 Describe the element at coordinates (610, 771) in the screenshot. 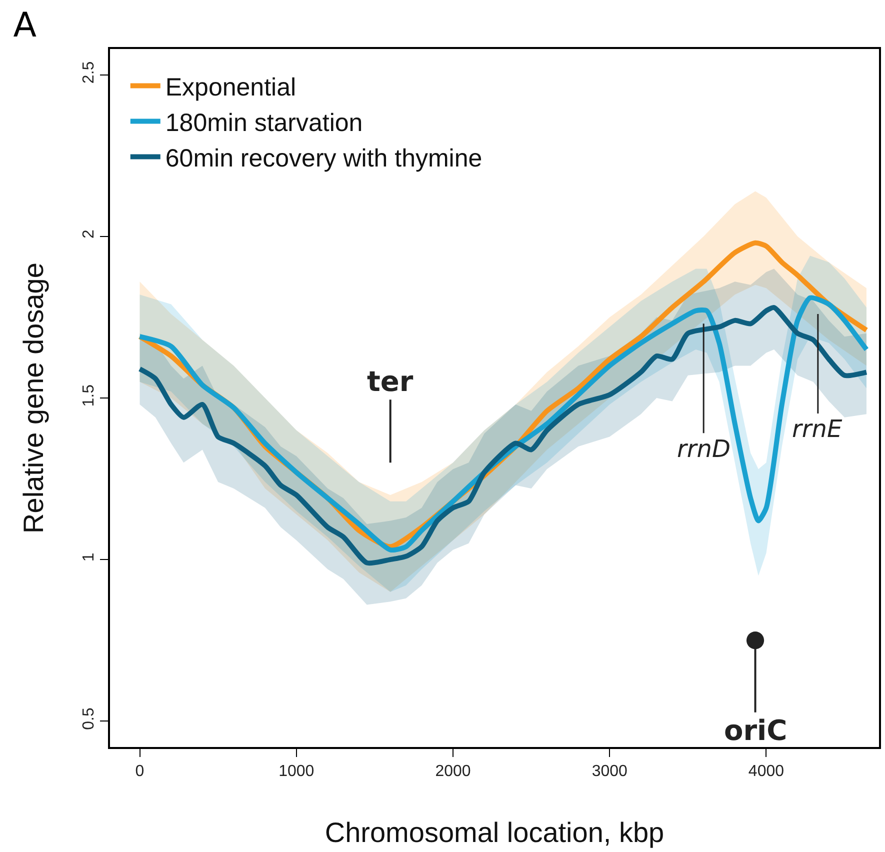

I see `x-tick-label: 3000` at that location.